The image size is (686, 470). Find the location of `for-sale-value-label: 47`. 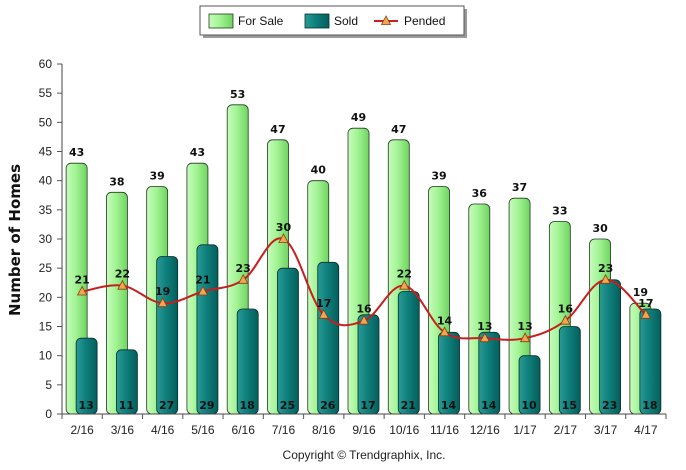

for-sale-value-label: 47 is located at coordinates (398, 129).